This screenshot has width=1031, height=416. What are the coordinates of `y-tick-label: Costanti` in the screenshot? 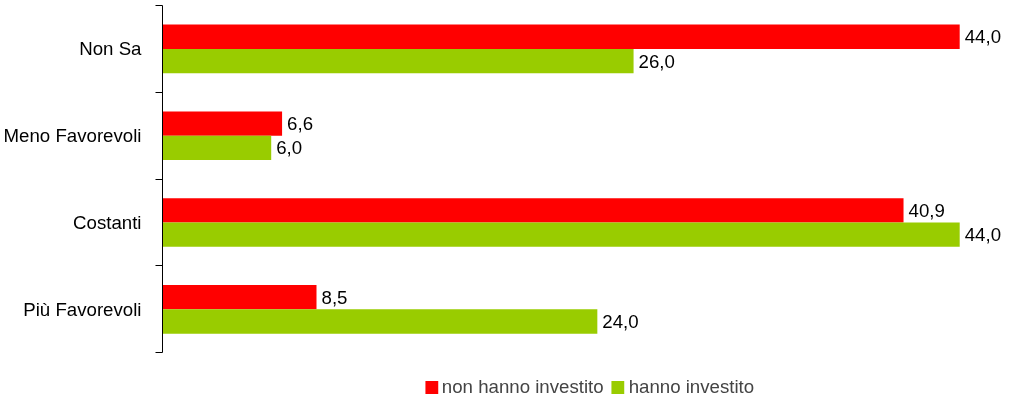 It's located at (107, 223).